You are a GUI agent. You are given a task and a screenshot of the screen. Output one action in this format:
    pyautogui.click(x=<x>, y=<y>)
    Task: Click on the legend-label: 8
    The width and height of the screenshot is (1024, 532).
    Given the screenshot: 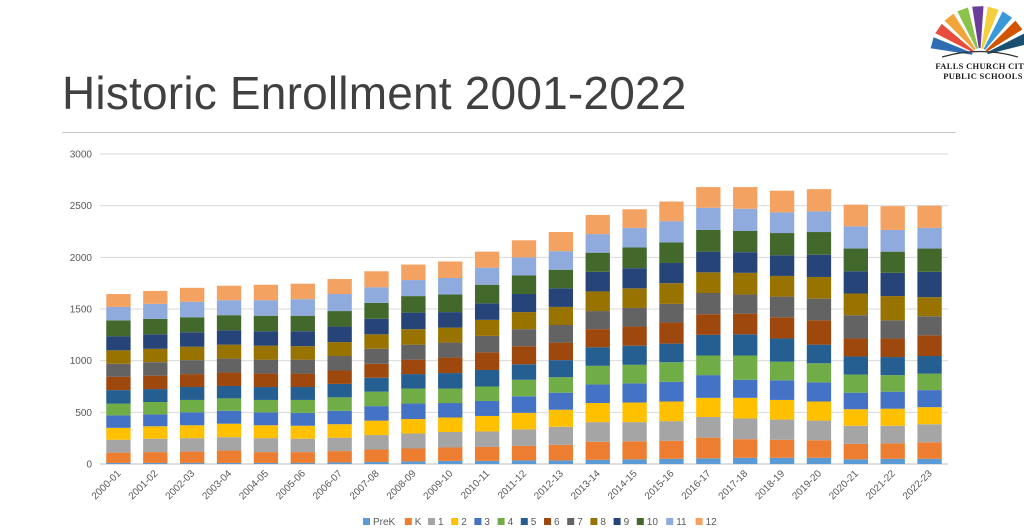 What is the action you would take?
    pyautogui.click(x=603, y=522)
    